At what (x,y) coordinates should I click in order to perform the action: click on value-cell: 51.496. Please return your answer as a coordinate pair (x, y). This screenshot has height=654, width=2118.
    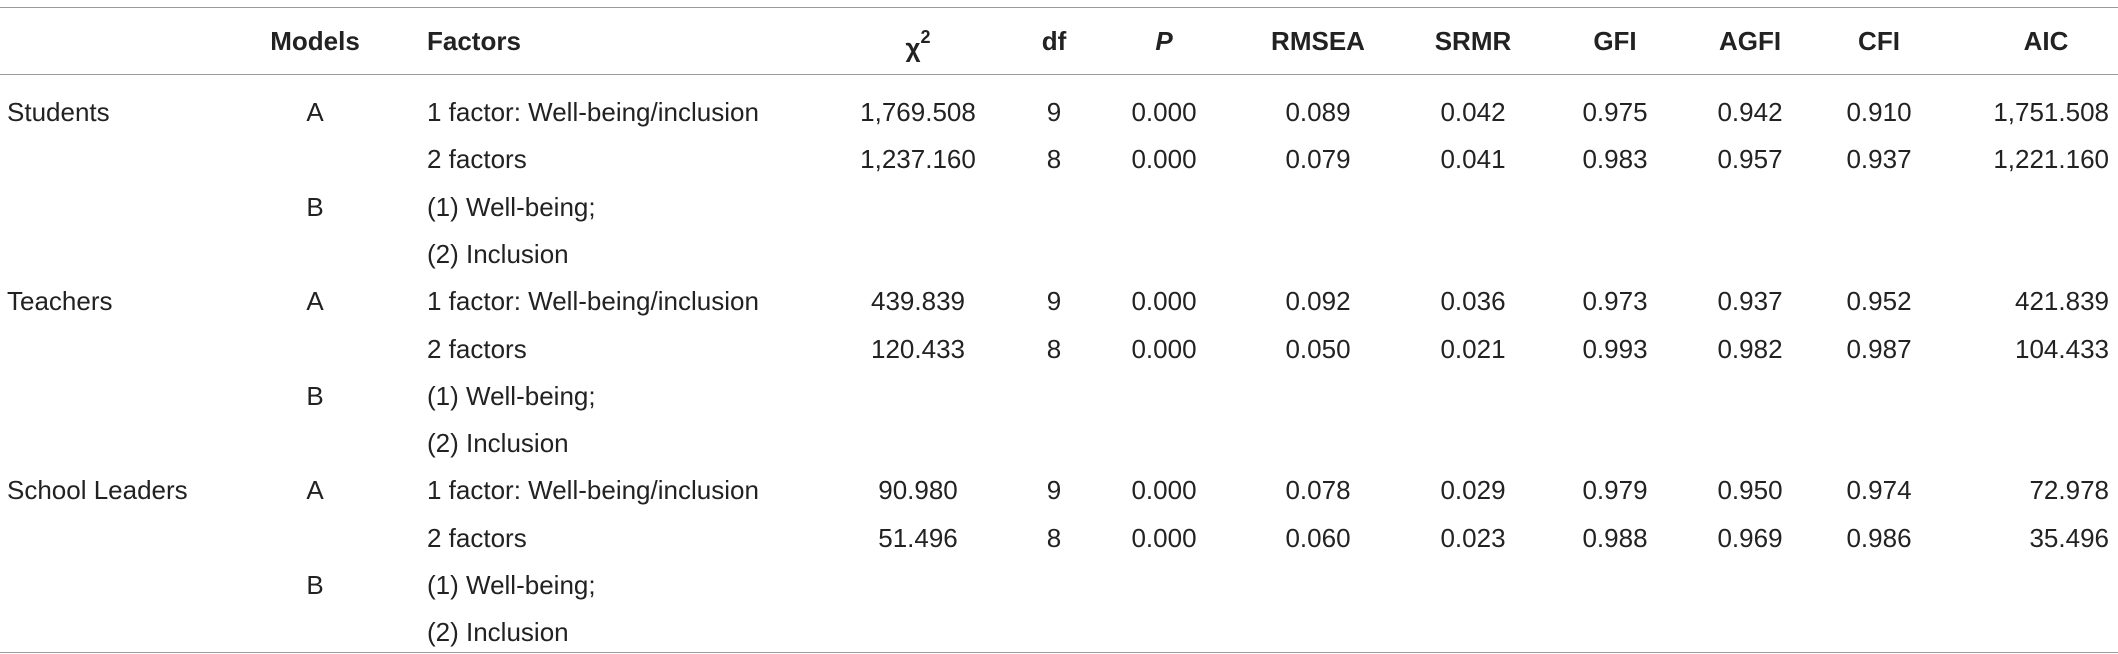
    Looking at the image, I should click on (918, 537).